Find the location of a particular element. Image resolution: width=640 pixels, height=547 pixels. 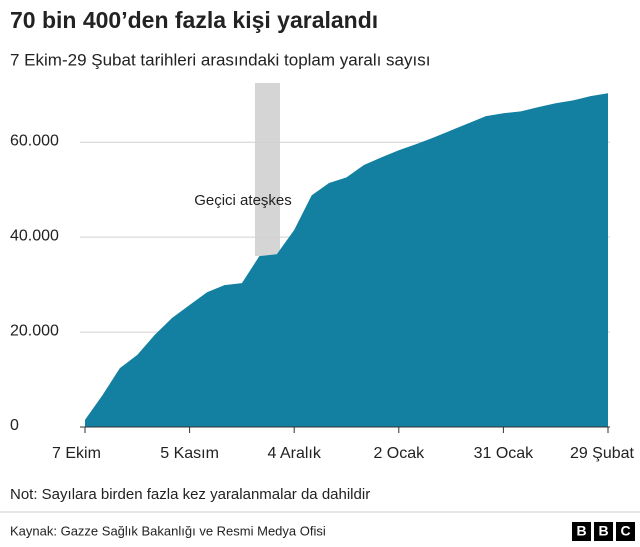

ceasefire-band is located at coordinates (267, 169).